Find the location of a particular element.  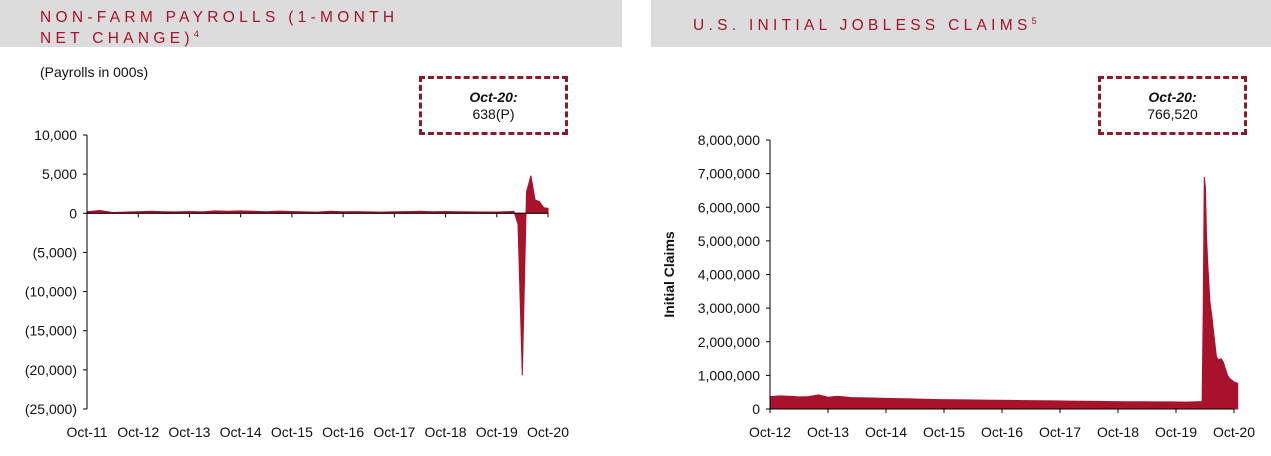

claims-y-tick-label: 6,000,000 is located at coordinates (729, 207).